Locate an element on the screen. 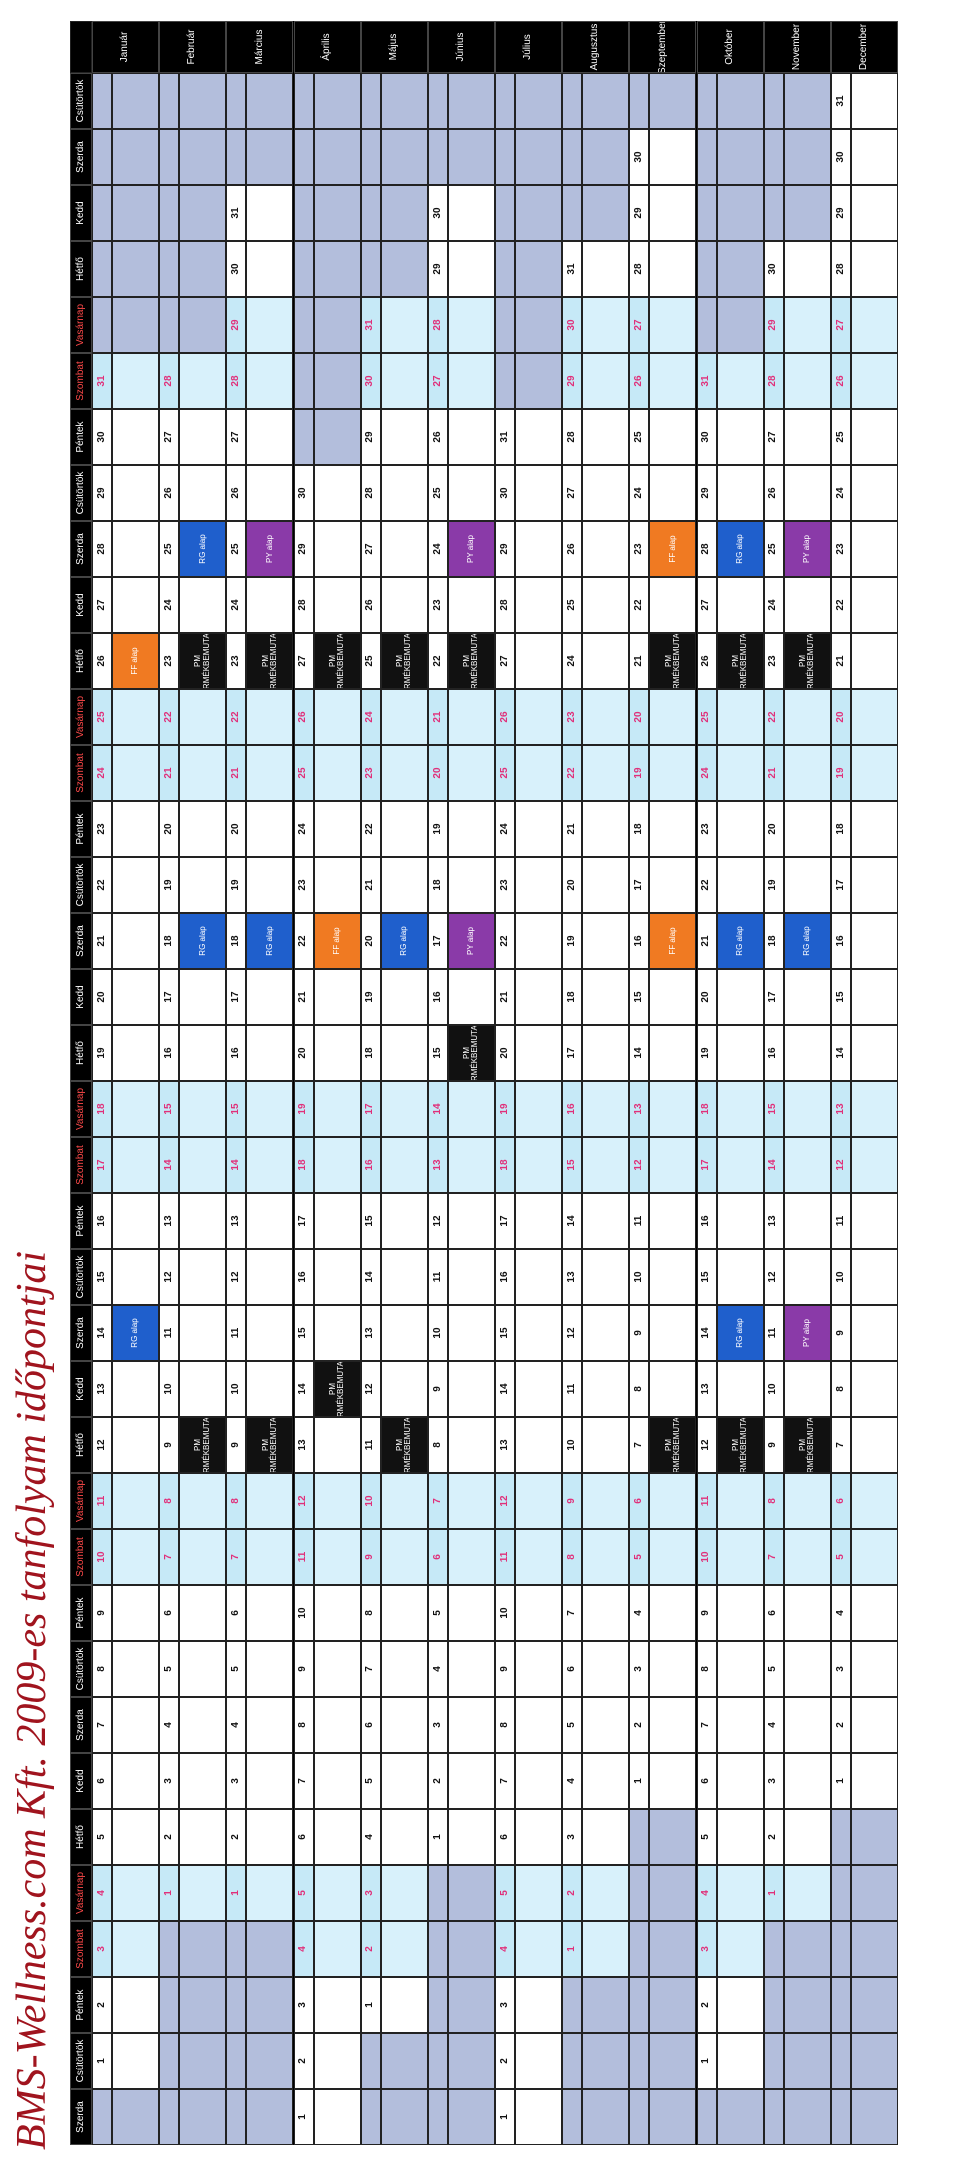  day-number: 17 is located at coordinates (706, 1165).